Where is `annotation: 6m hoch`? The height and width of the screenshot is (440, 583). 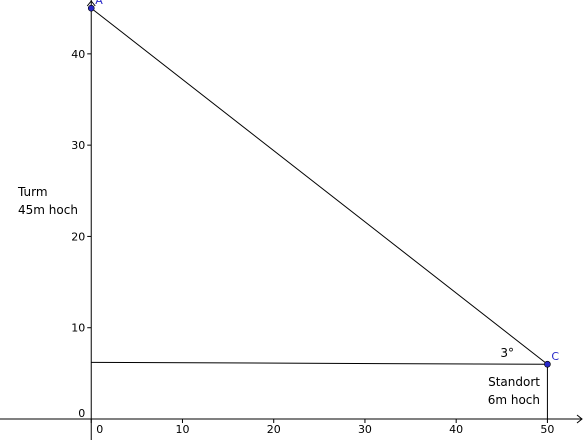 annotation: 6m hoch is located at coordinates (514, 400).